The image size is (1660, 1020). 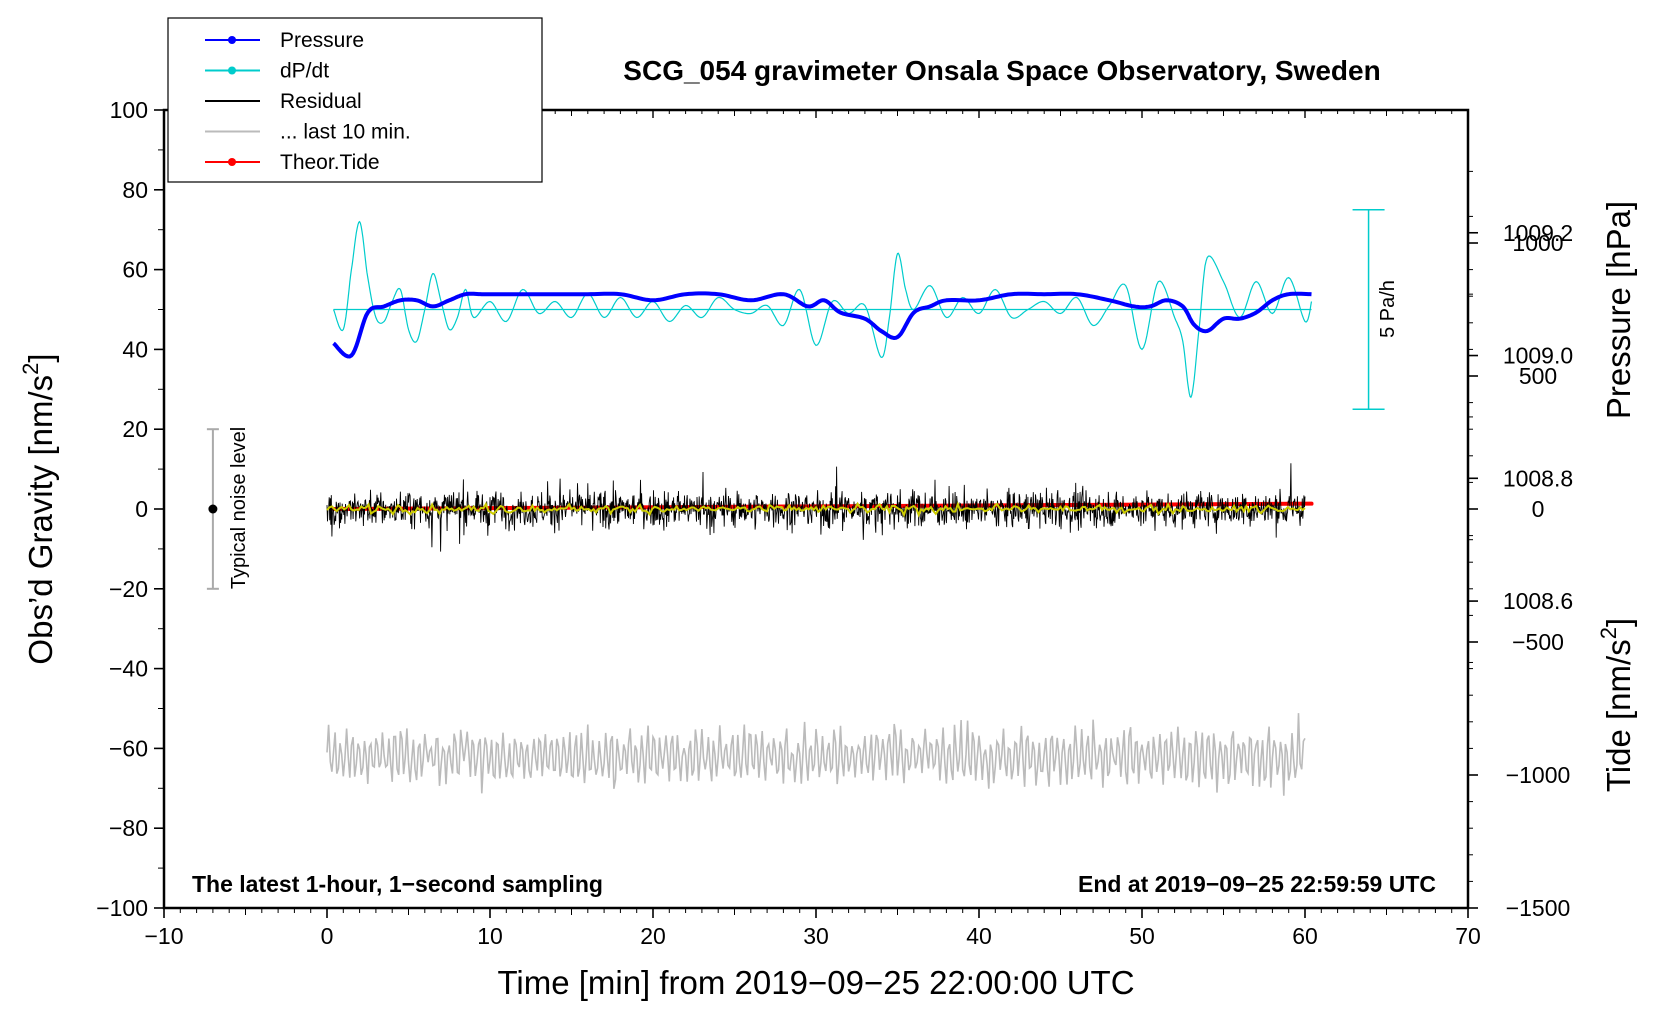 What do you see at coordinates (1538, 509) in the screenshot?
I see `tide-tick-label: 0` at bounding box center [1538, 509].